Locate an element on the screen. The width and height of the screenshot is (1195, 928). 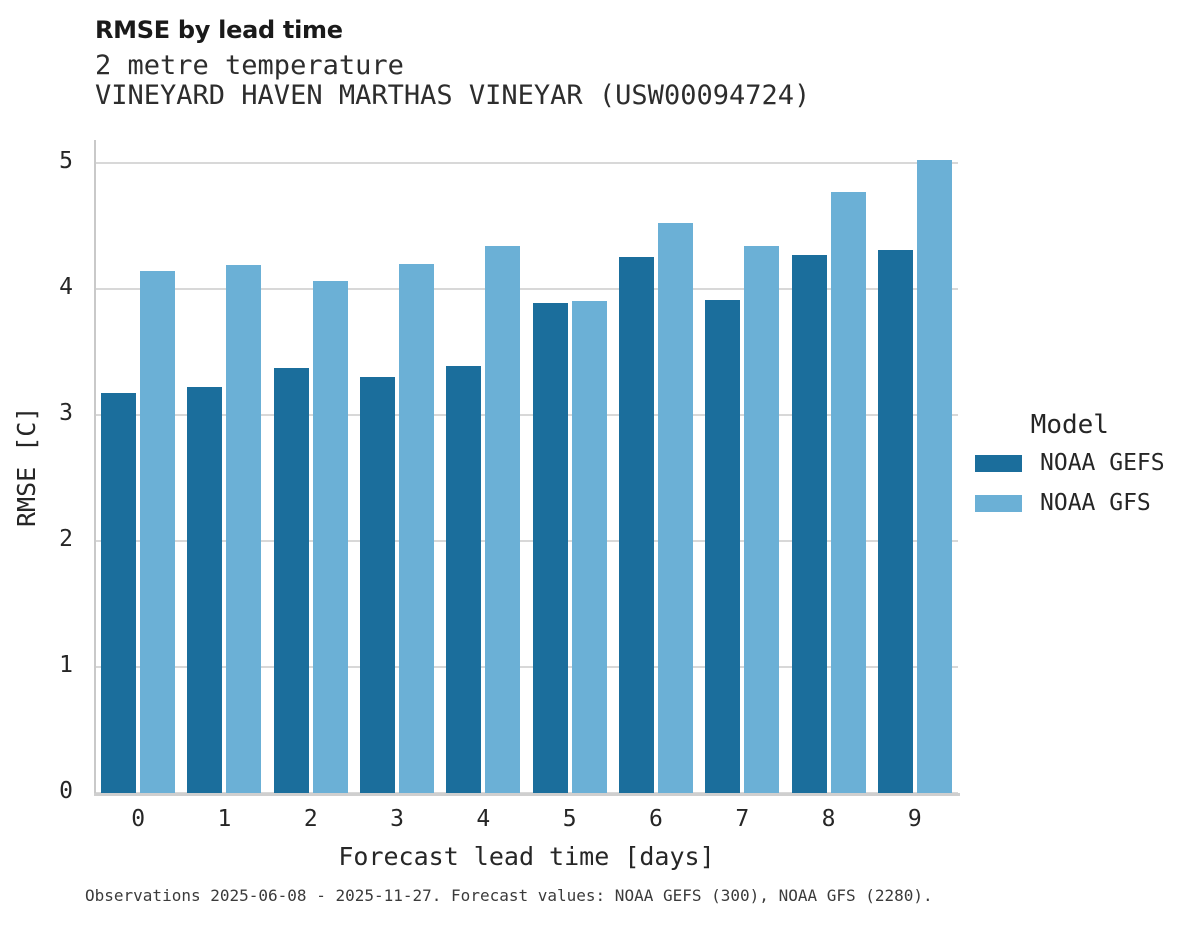
legend-entry-noaa-gefs: NOAA GEFS is located at coordinates (1070, 463).